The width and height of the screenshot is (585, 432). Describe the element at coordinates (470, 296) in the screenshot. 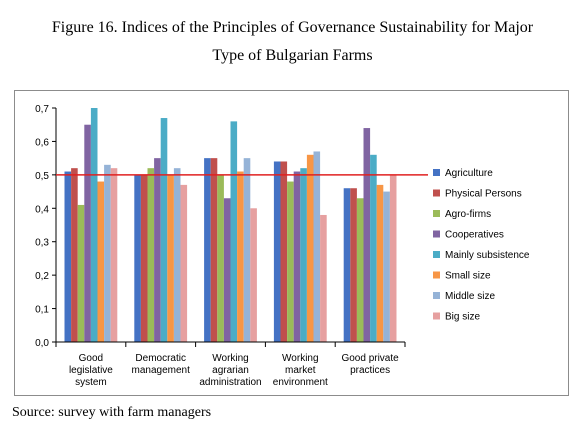

I see `legend-label: Middle size` at that location.